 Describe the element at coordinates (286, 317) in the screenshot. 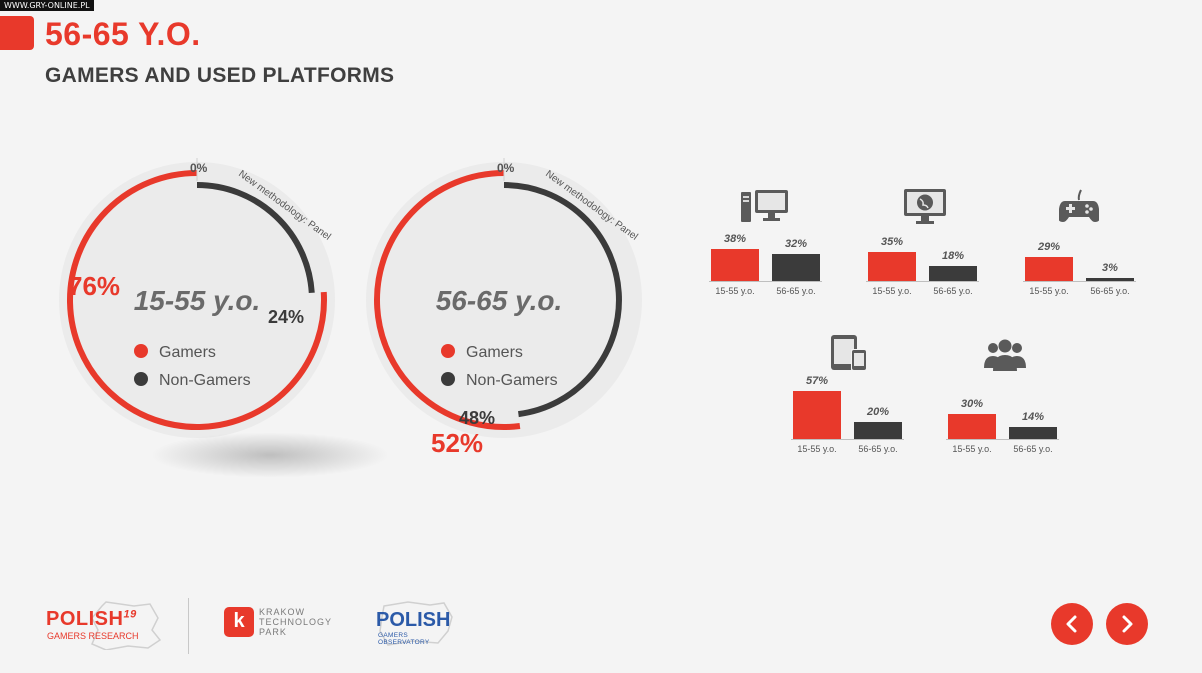

I see `nongamers-pct-label: 24%` at that location.